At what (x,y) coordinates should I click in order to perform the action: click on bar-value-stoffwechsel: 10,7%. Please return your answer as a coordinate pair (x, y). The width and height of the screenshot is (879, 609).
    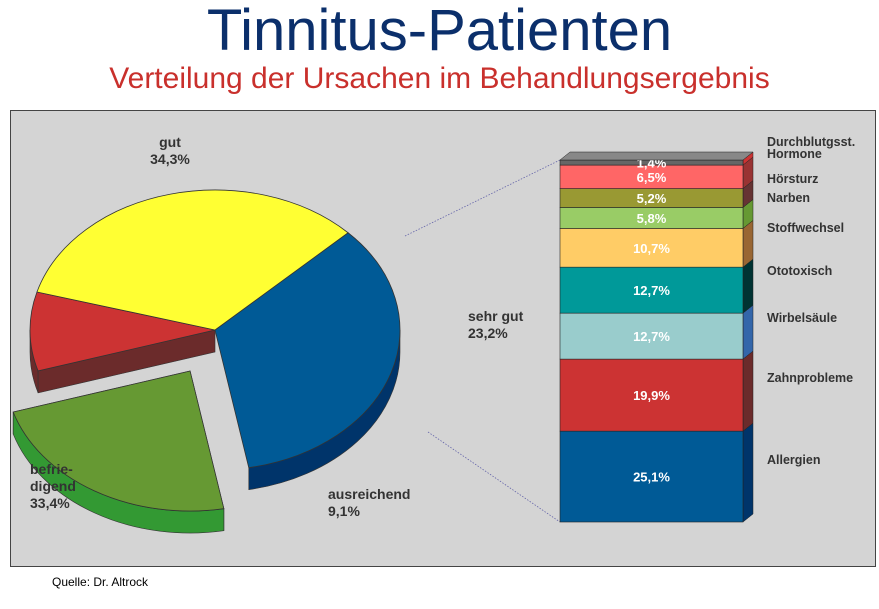
    Looking at the image, I should click on (651, 248).